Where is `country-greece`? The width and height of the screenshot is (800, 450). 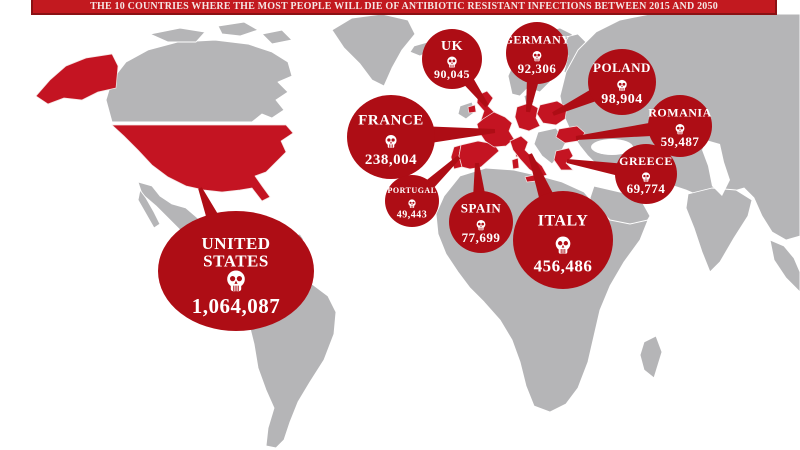
country-greece is located at coordinates (563, 159).